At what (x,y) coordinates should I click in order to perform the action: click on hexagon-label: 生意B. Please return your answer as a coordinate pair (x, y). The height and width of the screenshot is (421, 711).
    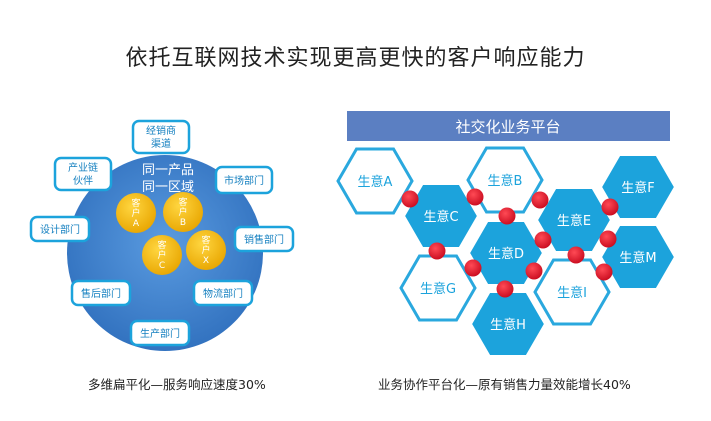
    Looking at the image, I should click on (505, 181).